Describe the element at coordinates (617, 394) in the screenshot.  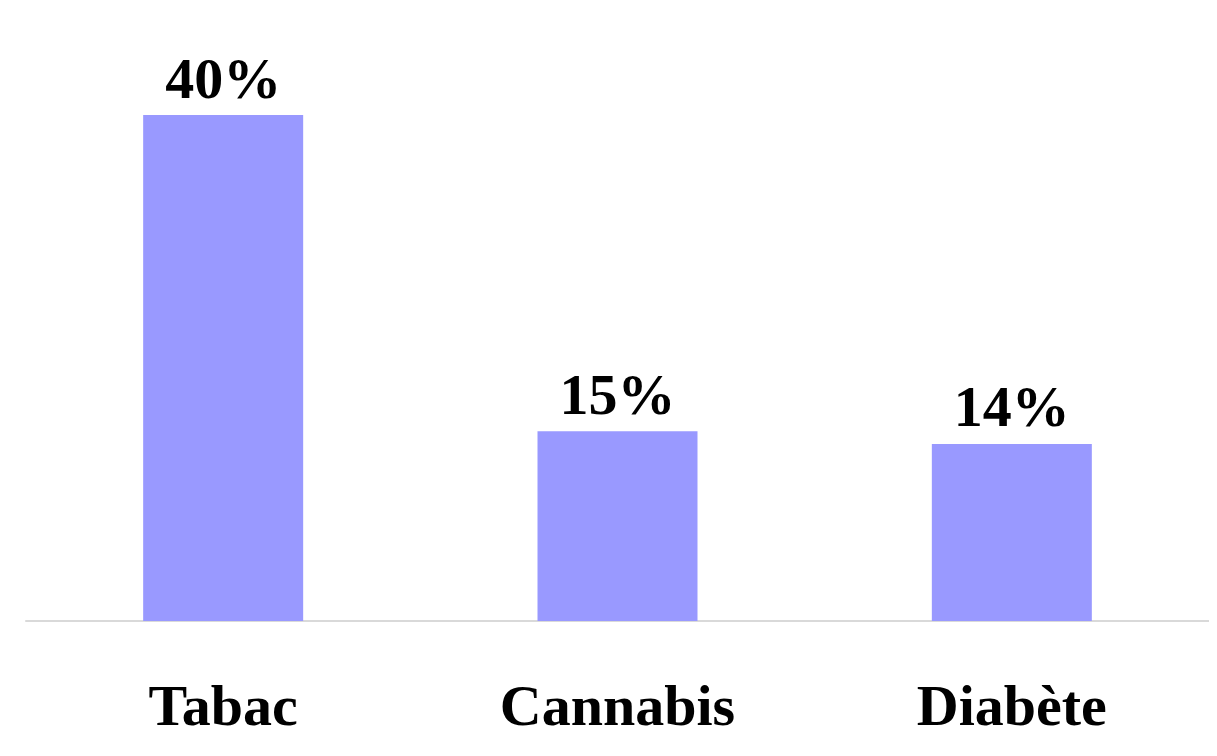
I see `data-label: 15%` at that location.